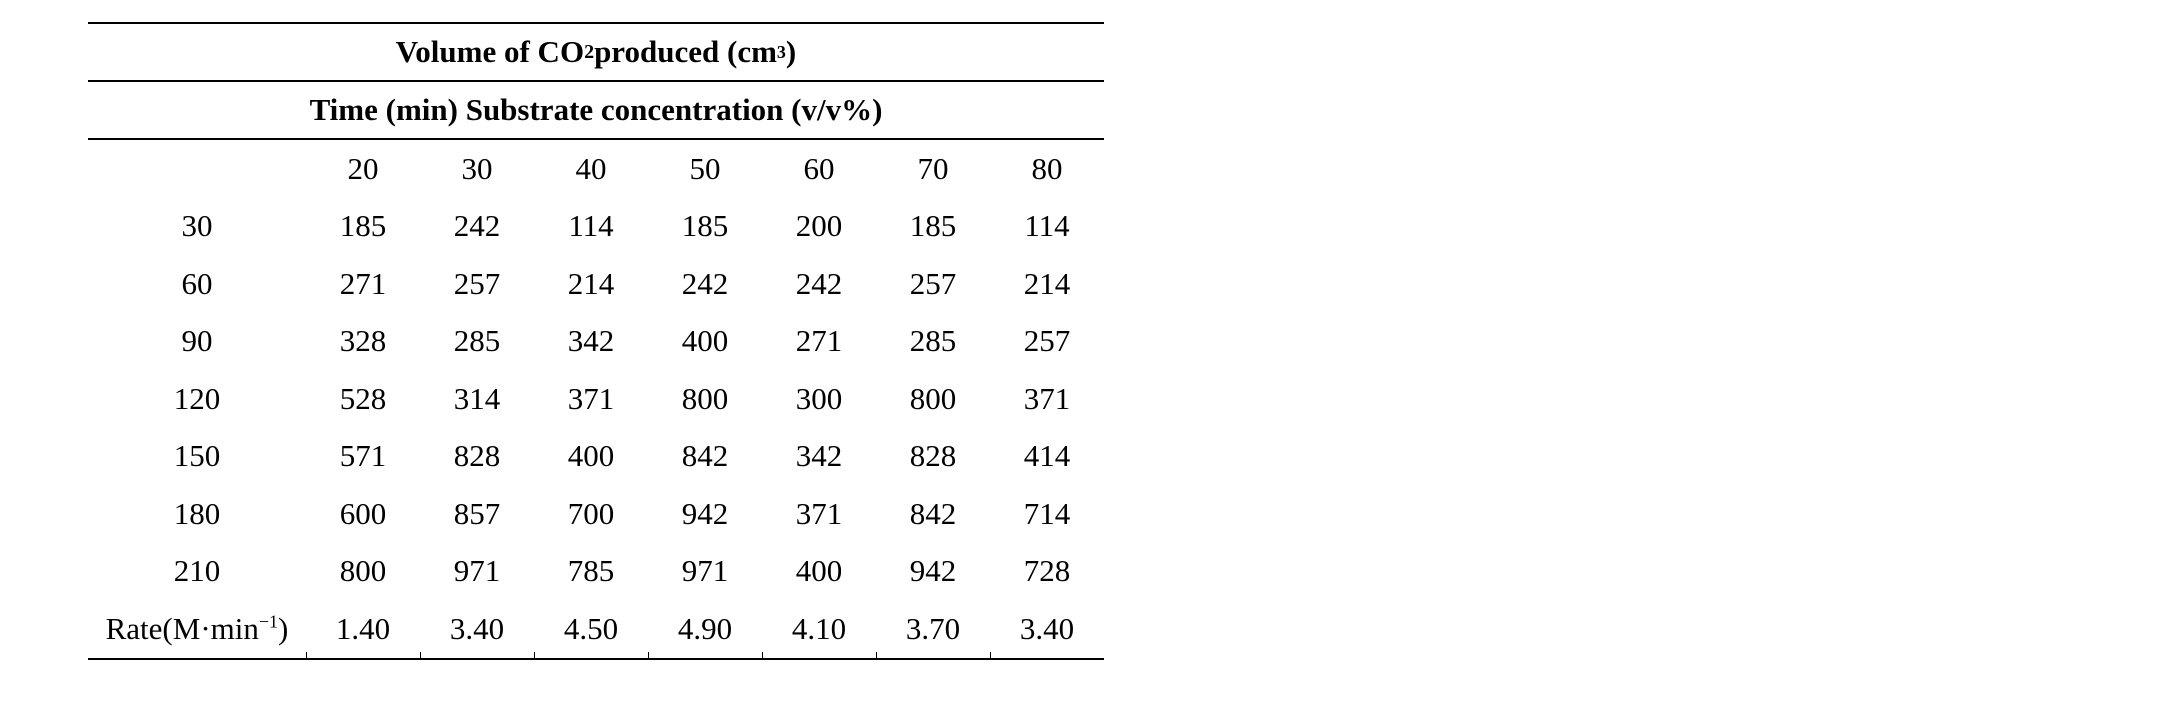 The image size is (2167, 712). I want to click on table-cell: 300, so click(819, 398).